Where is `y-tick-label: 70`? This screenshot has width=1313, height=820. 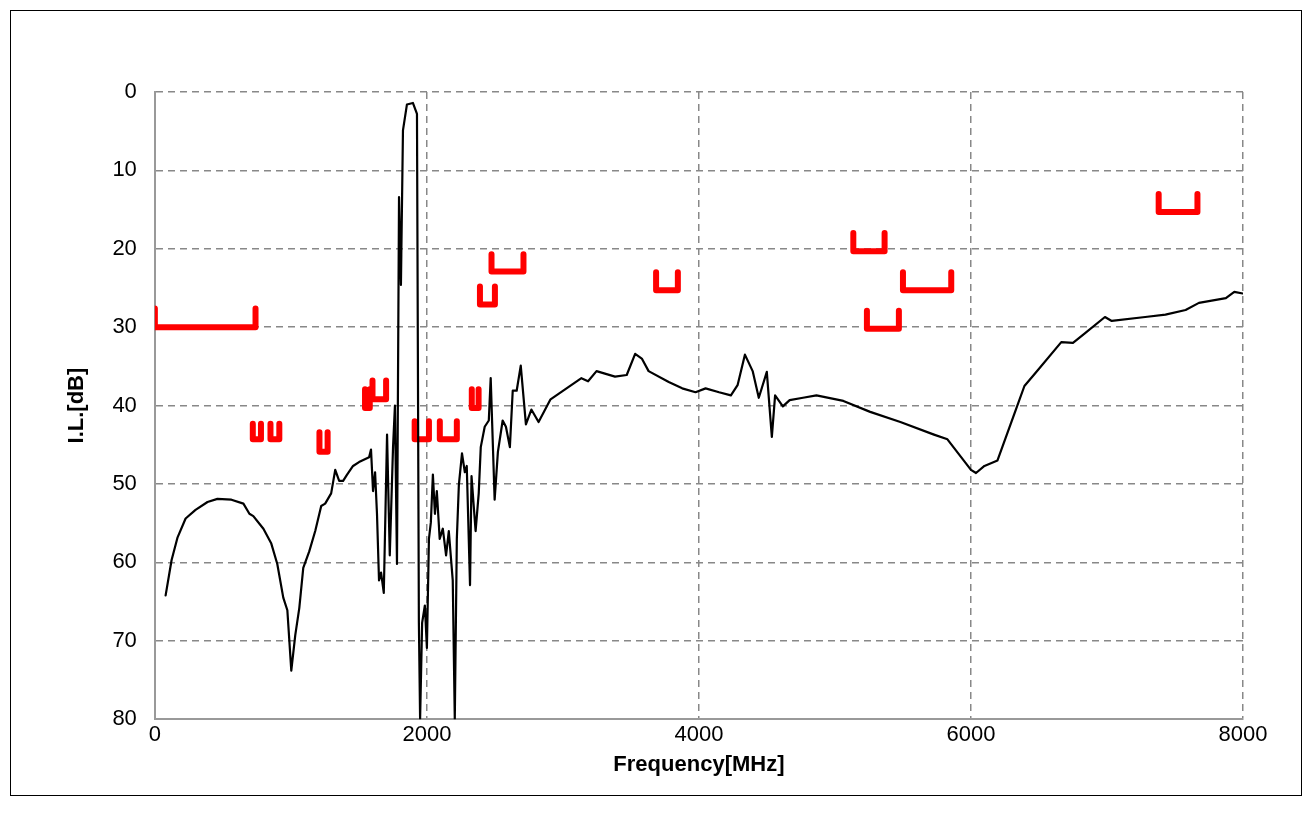
y-tick-label: 70 is located at coordinates (124, 639).